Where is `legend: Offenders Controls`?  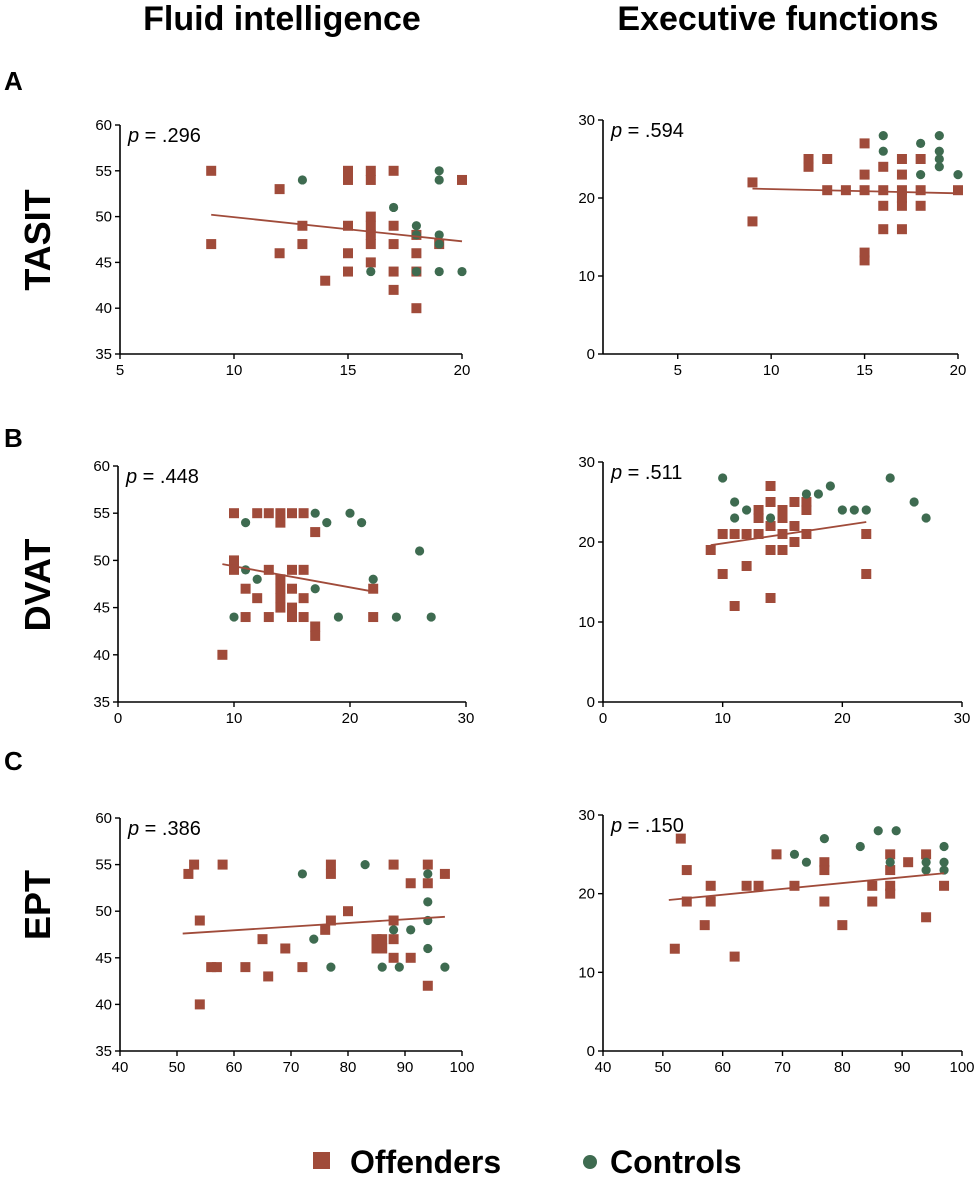
legend: Offenders Controls is located at coordinates (527, 1161).